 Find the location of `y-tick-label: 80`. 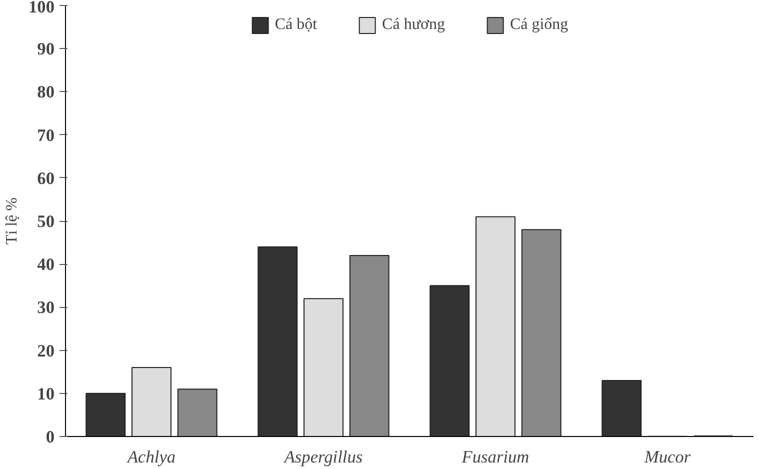

y-tick-label: 80 is located at coordinates (45, 92).